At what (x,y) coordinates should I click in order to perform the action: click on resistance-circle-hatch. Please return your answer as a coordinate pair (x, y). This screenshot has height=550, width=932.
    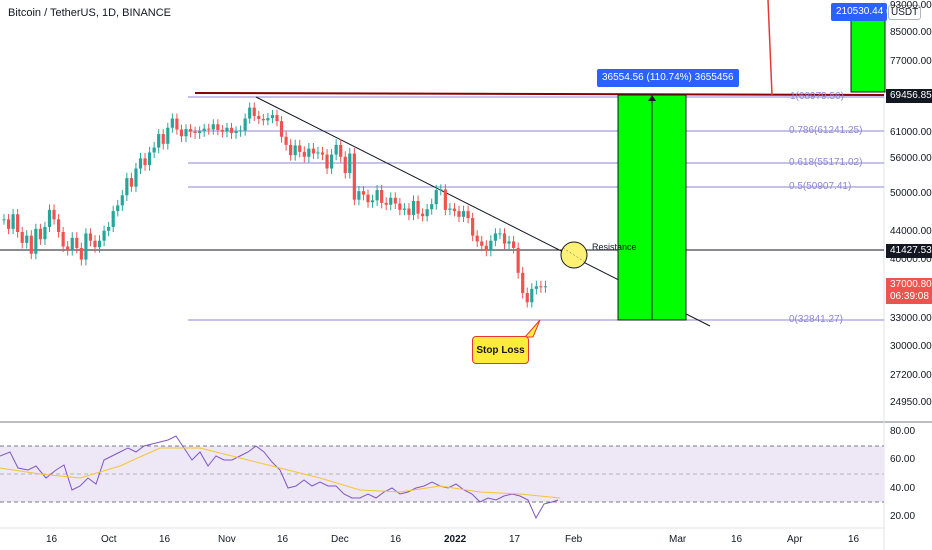
    Looking at the image, I should click on (574, 255).